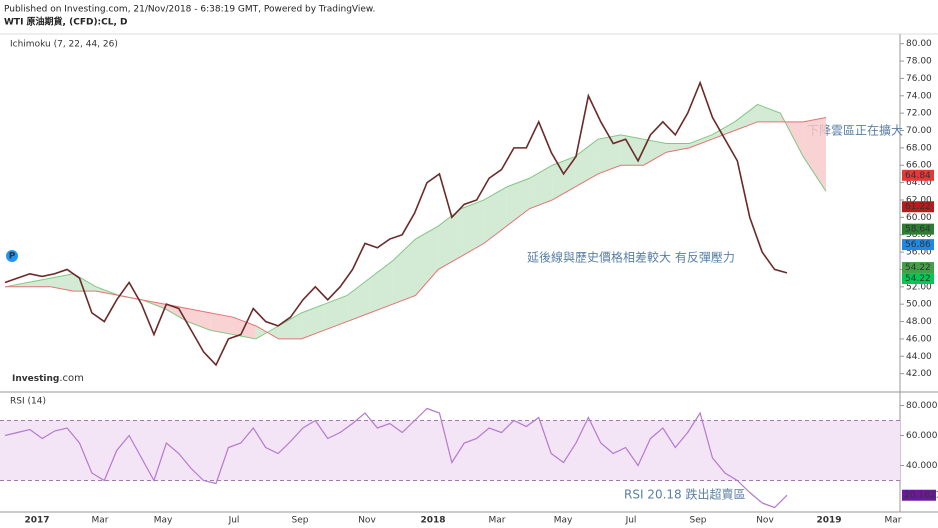 The height and width of the screenshot is (528, 938). What do you see at coordinates (919, 114) in the screenshot?
I see `y-tick-label: 72.00` at bounding box center [919, 114].